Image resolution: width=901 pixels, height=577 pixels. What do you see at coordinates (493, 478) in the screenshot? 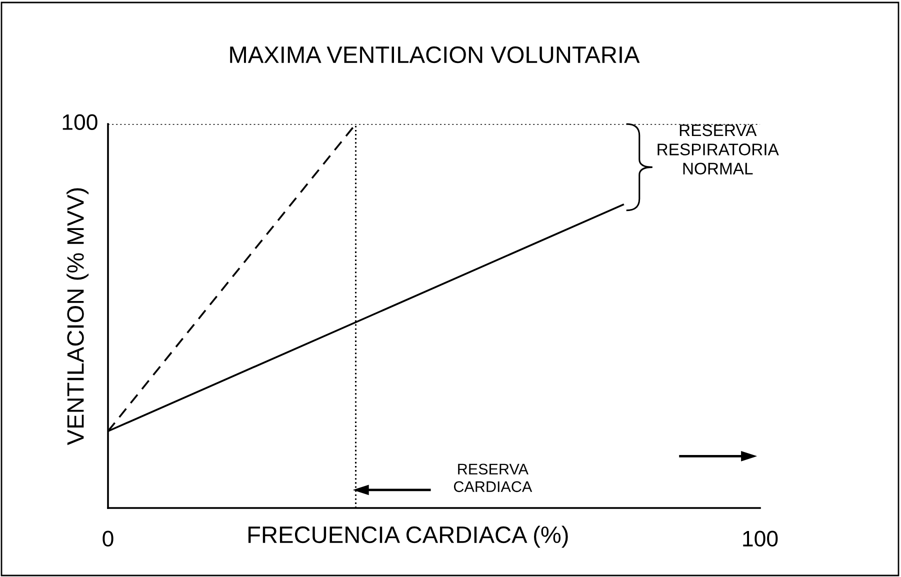
I see `annotation: RESERVA CARDIACA` at bounding box center [493, 478].